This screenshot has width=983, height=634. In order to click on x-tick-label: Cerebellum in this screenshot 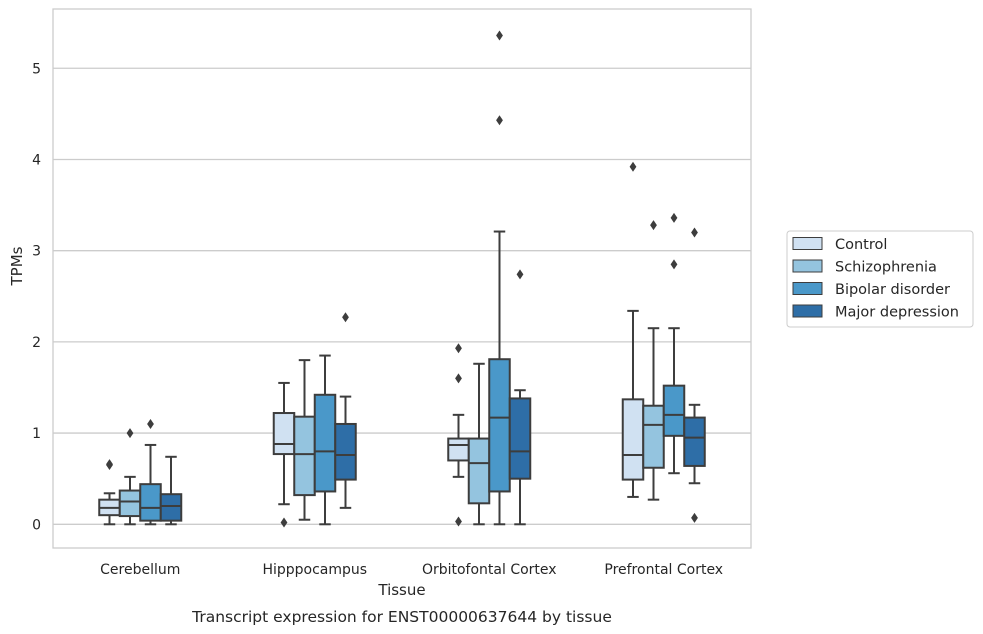, I will do `click(140, 570)`.